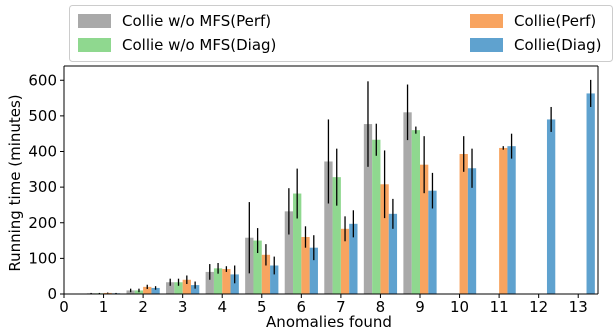 The image size is (613, 331). What do you see at coordinates (42, 258) in the screenshot?
I see `y-tick-label: 100` at bounding box center [42, 258].